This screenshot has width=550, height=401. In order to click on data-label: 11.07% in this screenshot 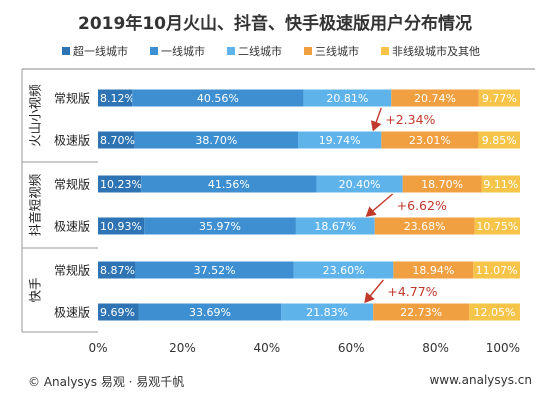, I will do `click(497, 270)`.